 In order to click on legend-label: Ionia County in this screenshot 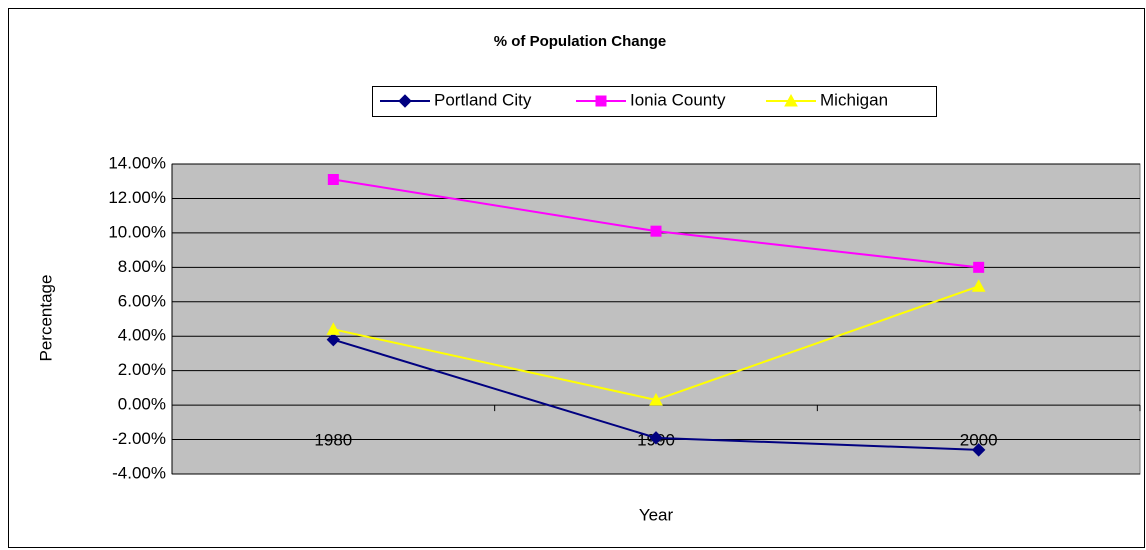, I will do `click(678, 99)`.